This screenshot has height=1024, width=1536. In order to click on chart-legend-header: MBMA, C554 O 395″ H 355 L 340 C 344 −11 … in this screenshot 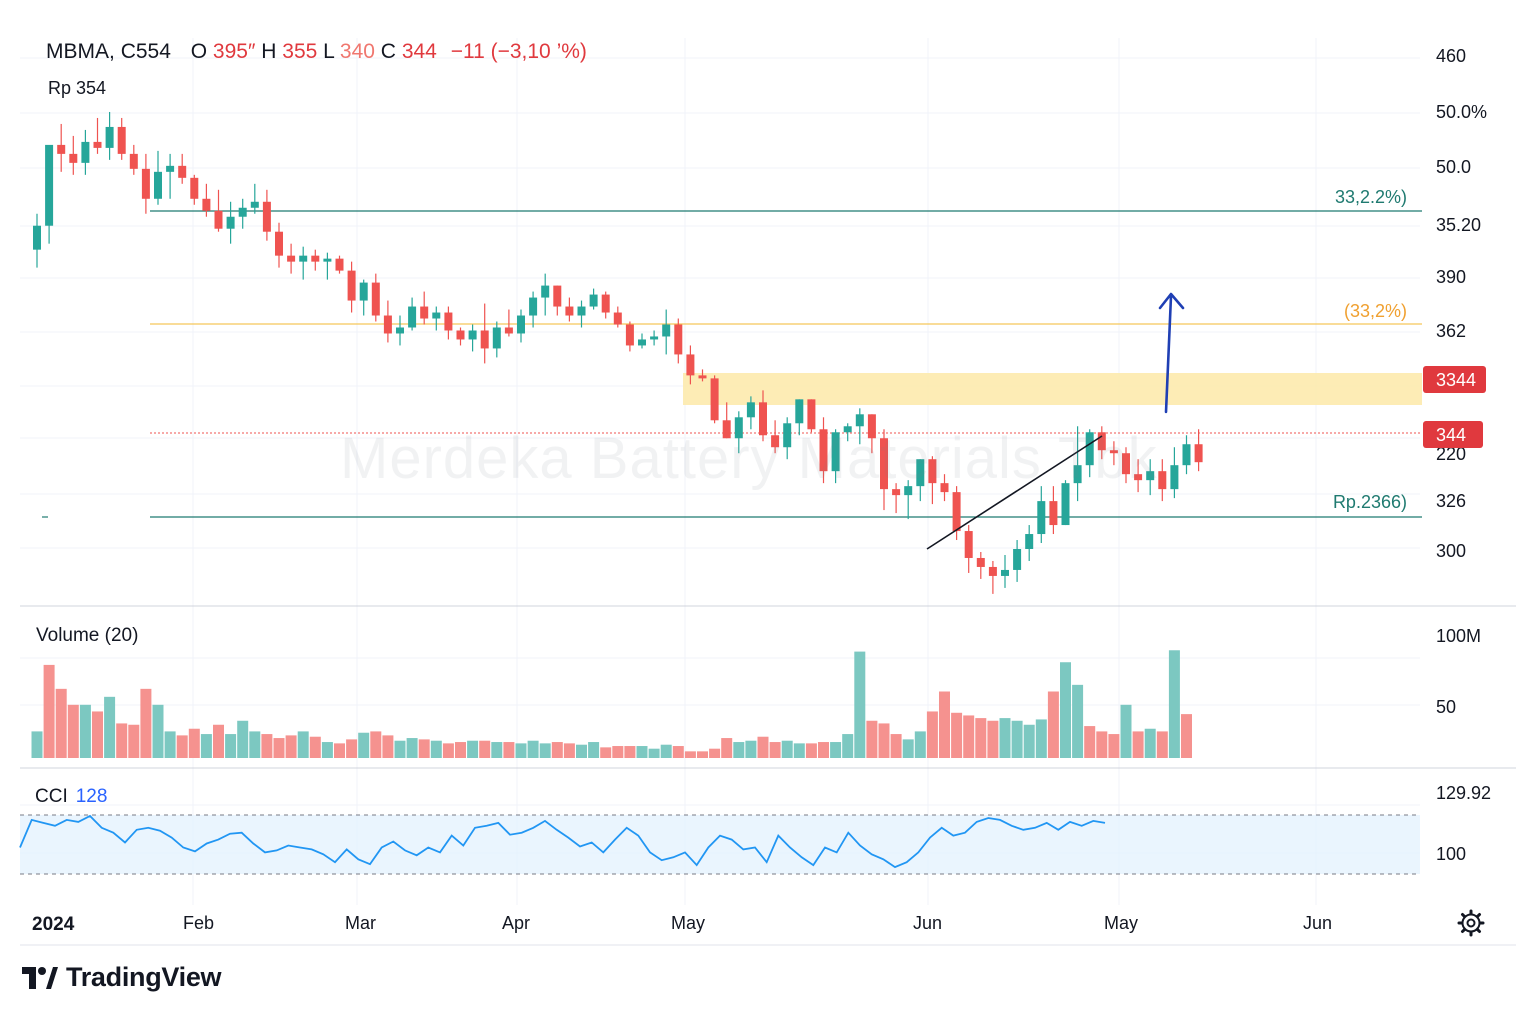, I will do `click(316, 52)`.